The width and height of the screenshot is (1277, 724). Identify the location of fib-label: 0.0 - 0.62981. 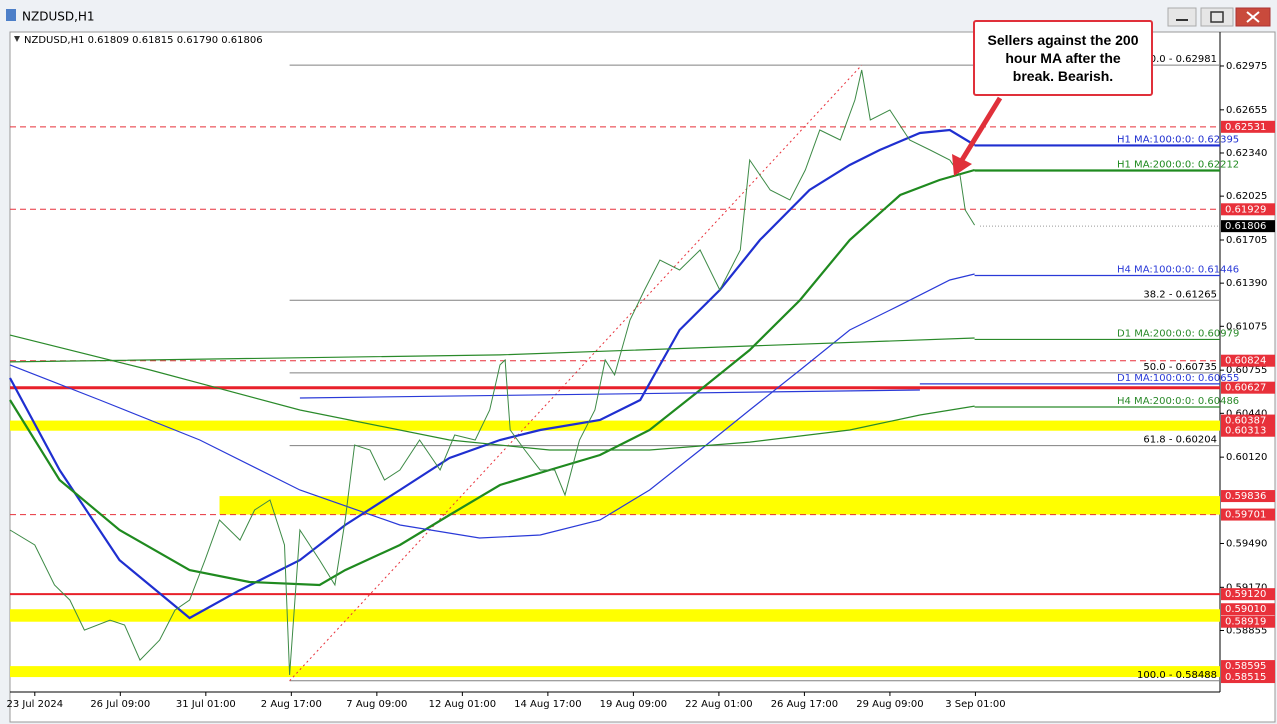
(1183, 59).